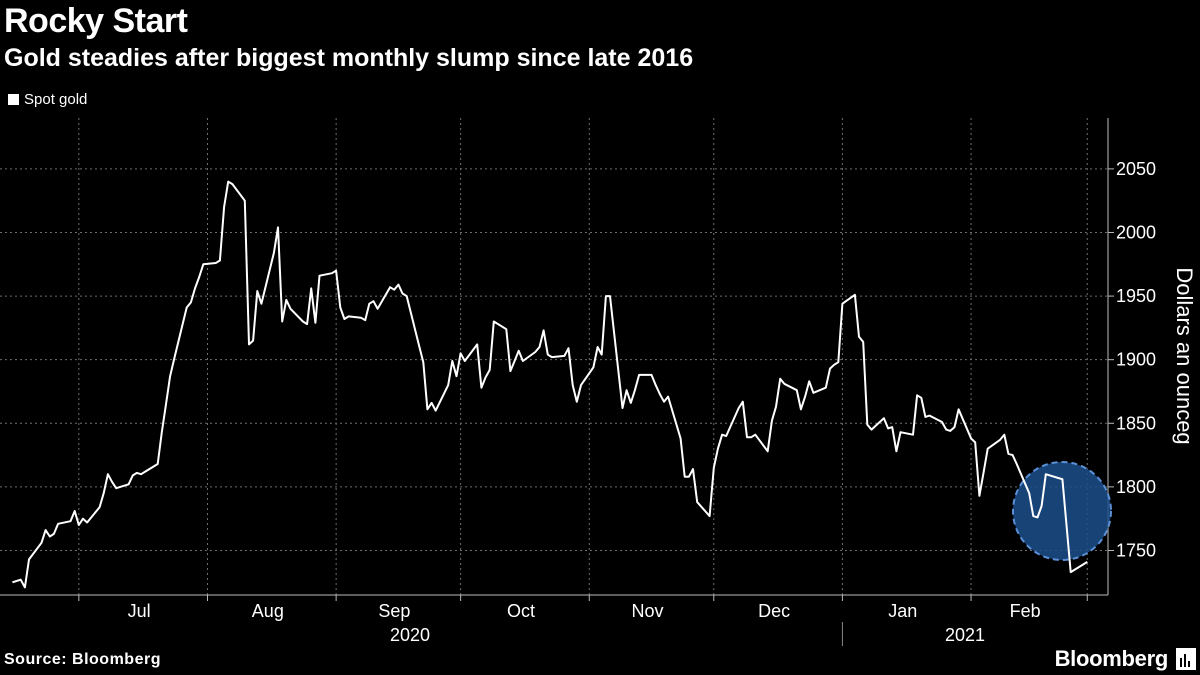  I want to click on y-axis-title: Dollars an ounceg, so click(1184, 355).